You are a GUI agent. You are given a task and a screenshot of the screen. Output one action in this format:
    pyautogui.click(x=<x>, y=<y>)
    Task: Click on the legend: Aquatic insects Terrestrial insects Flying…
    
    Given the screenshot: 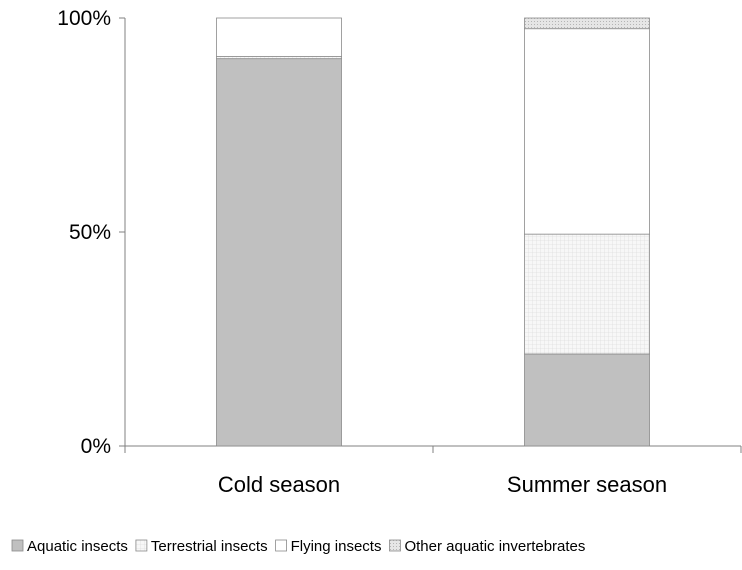 What is the action you would take?
    pyautogui.click(x=298, y=546)
    